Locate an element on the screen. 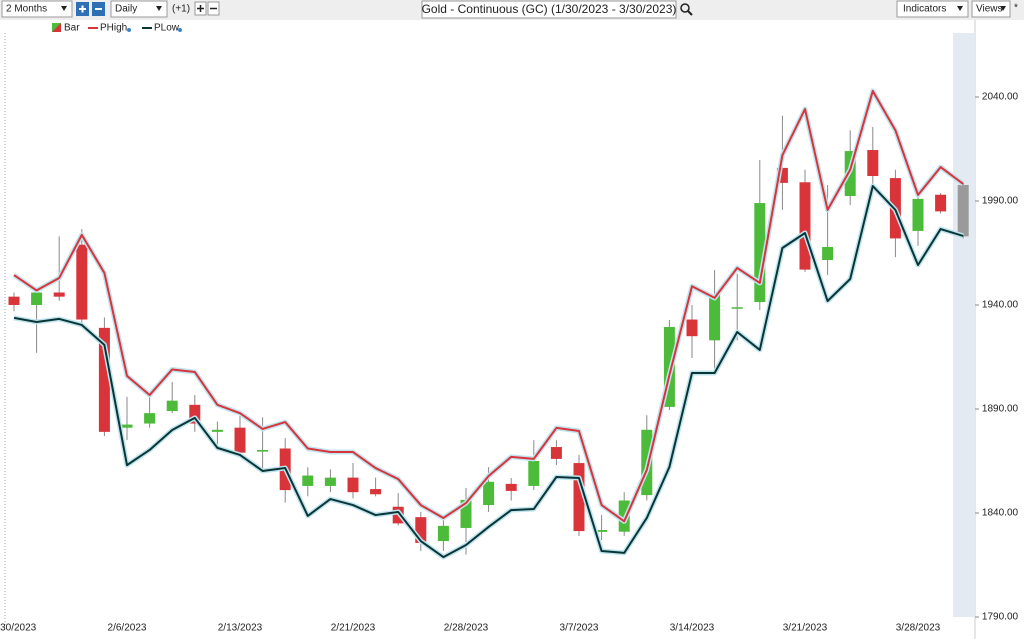 The image size is (1024, 644). views-text: Views is located at coordinates (989, 9).